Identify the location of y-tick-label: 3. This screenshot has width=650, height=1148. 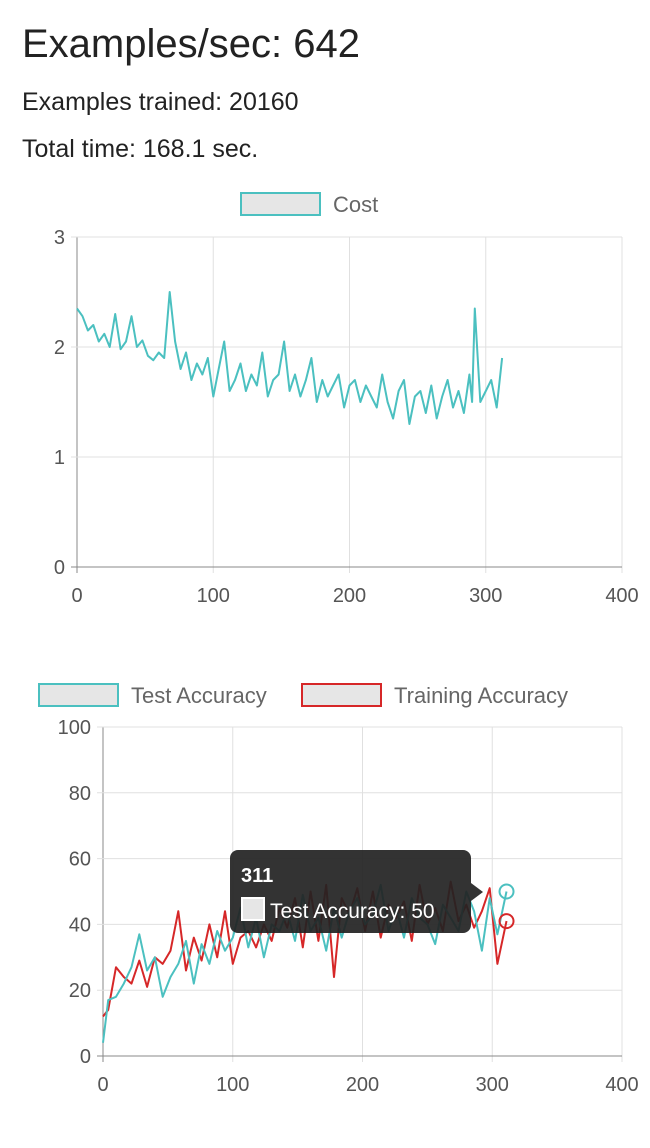
(59, 238).